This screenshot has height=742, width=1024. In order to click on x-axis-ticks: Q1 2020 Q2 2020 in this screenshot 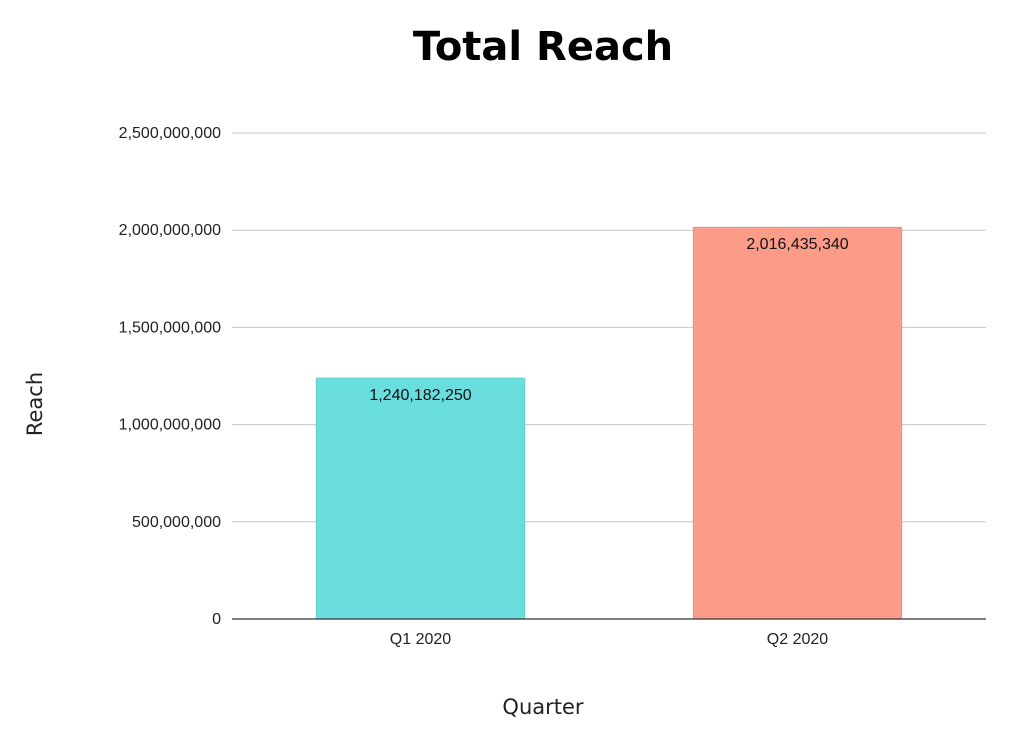, I will do `click(609, 639)`.